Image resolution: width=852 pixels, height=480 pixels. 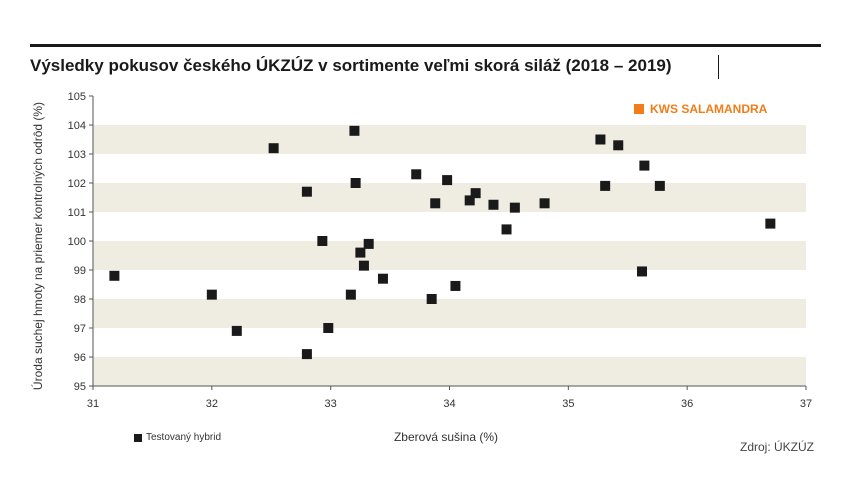 I want to click on y-tick-label: 100, so click(x=77, y=242).